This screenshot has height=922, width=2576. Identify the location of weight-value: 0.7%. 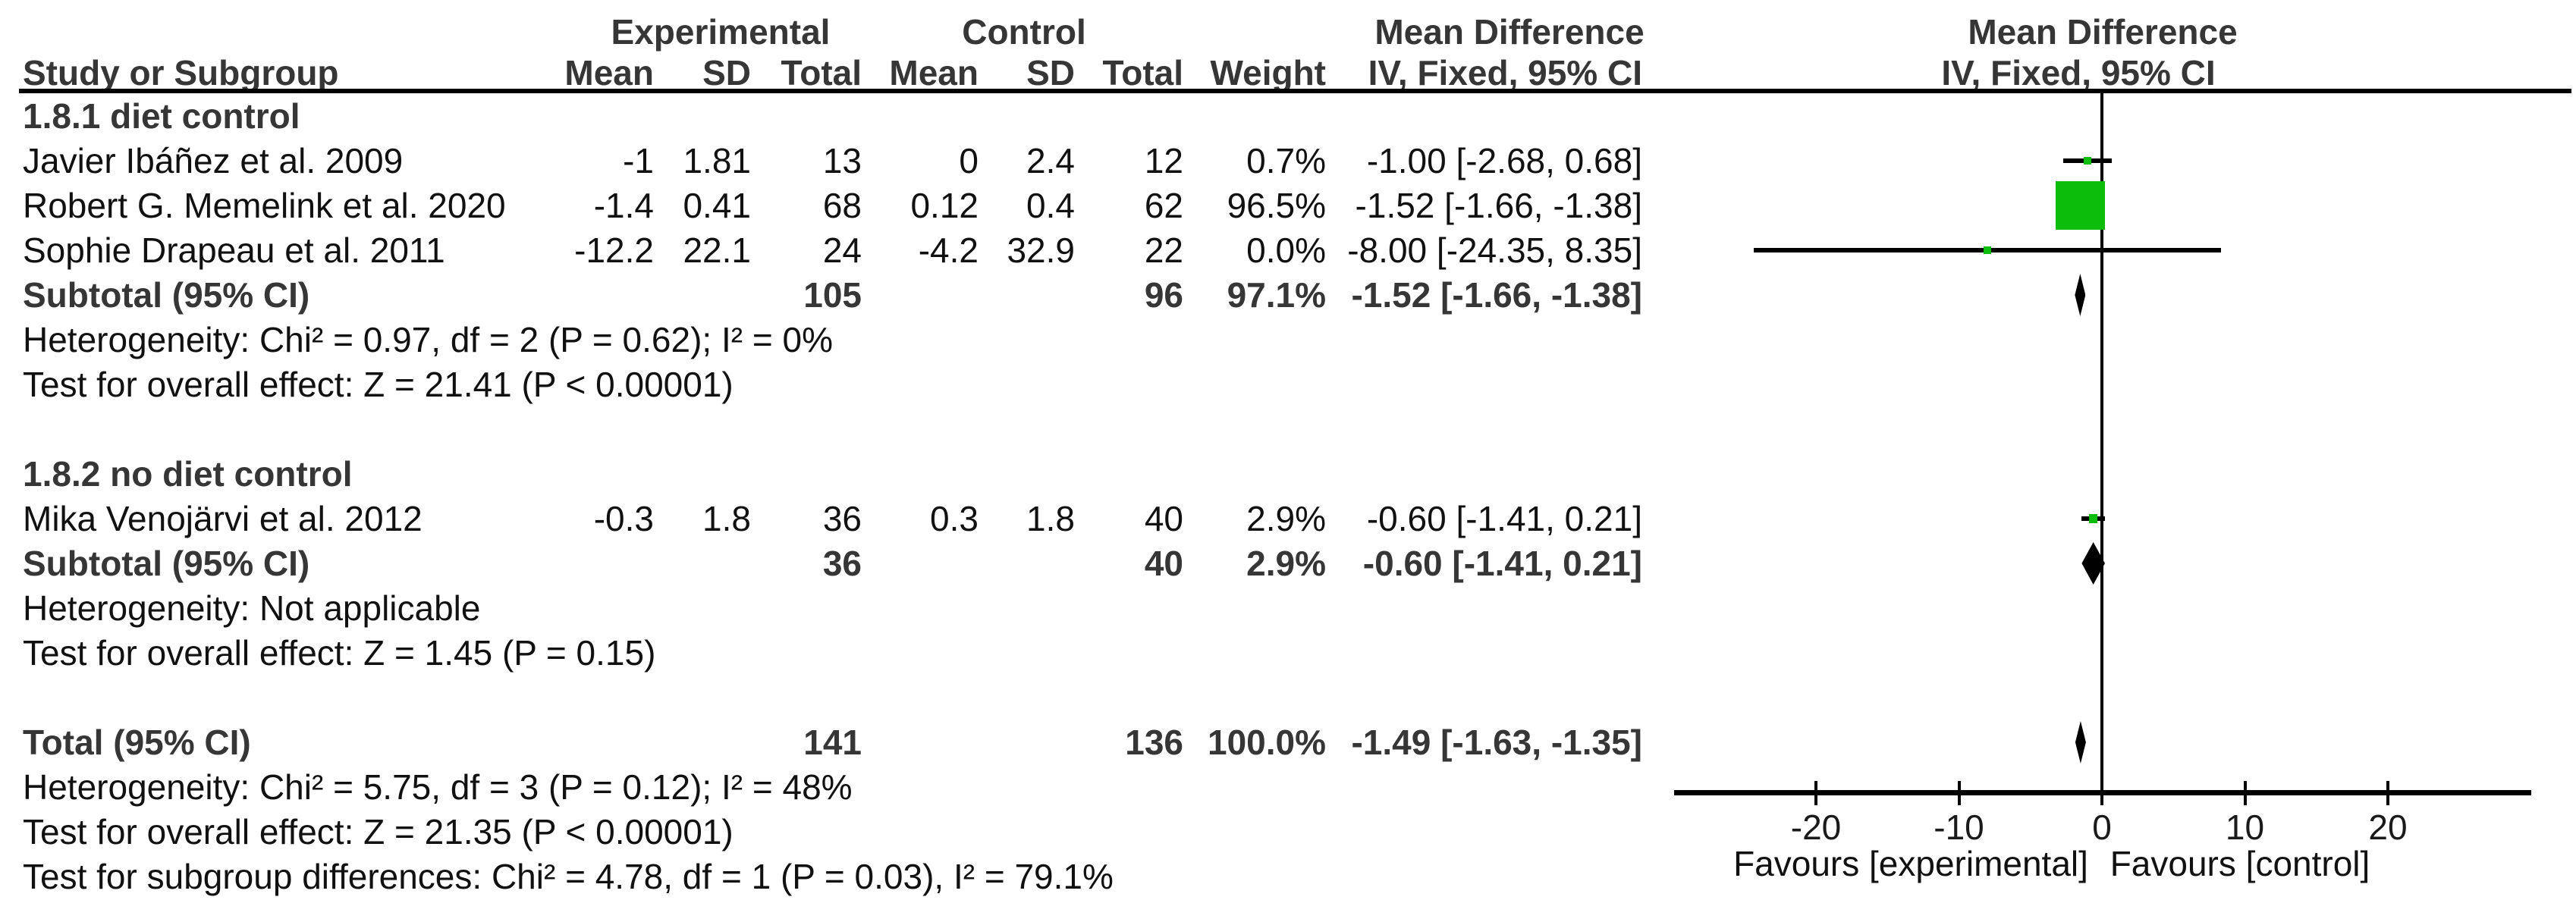
(1286, 161).